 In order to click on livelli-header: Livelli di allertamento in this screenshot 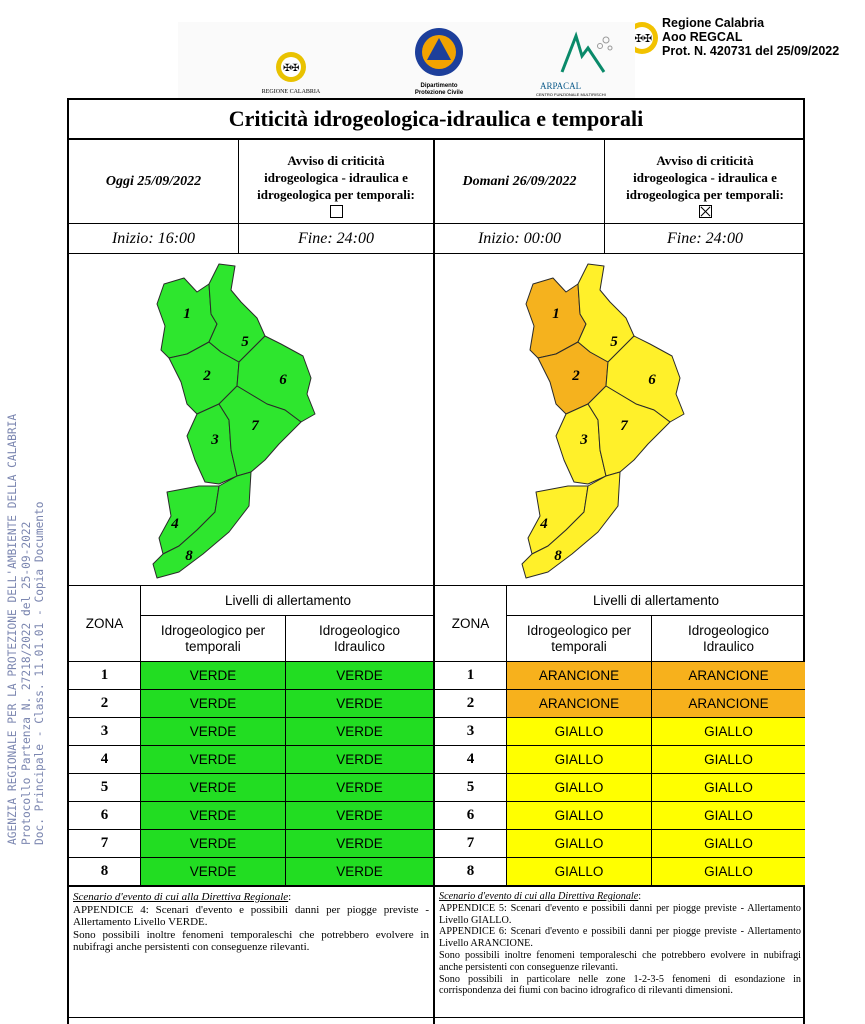, I will do `click(288, 601)`.